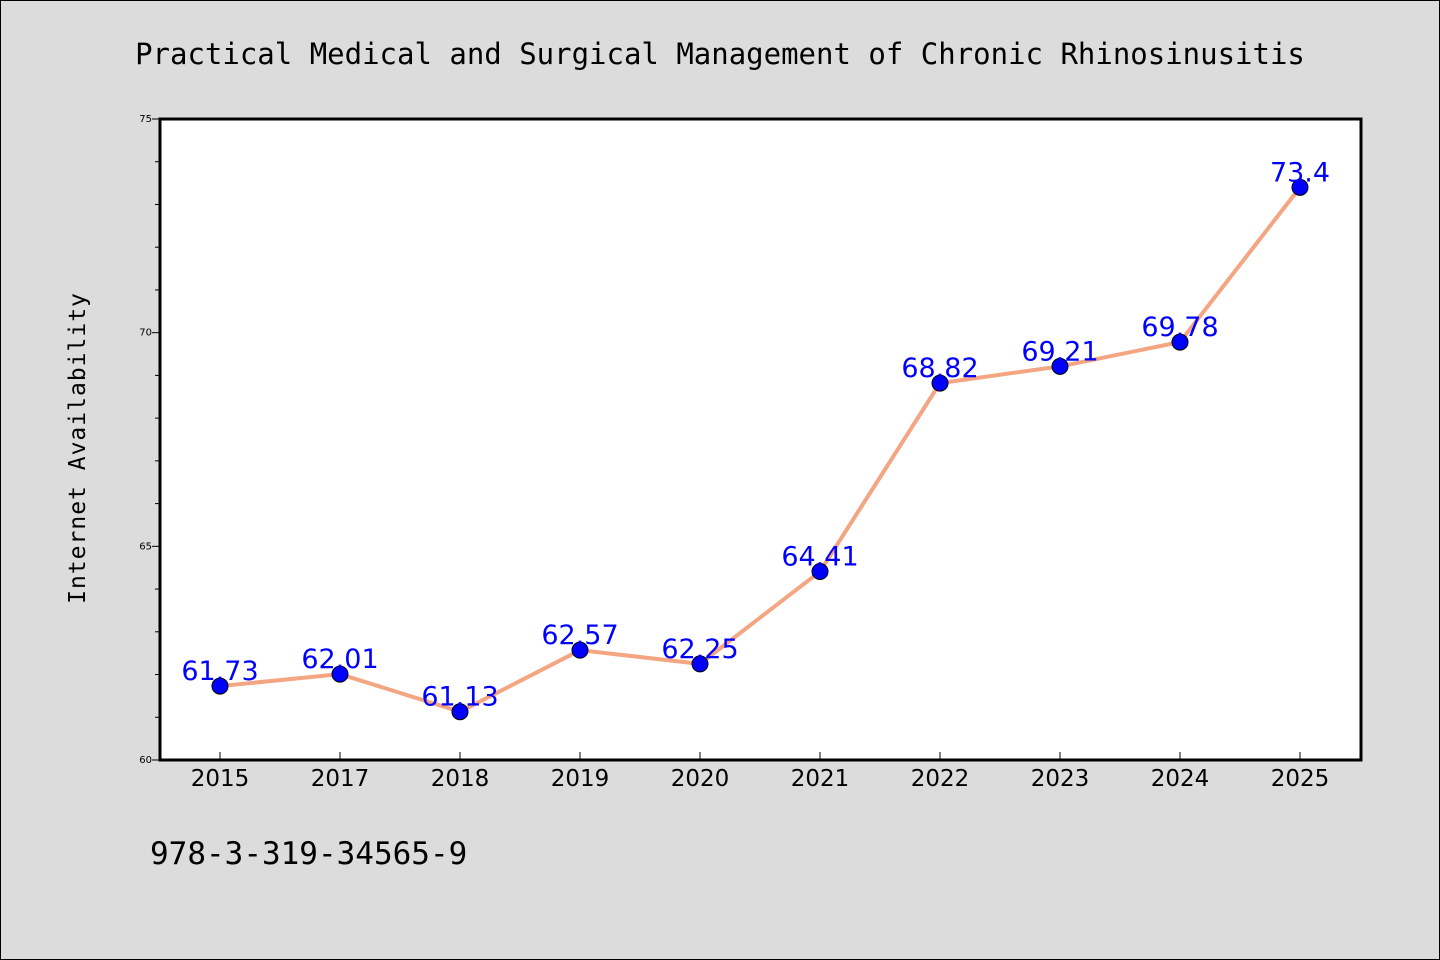 The image size is (1440, 960). I want to click on x-tick-label: 2024, so click(1180, 779).